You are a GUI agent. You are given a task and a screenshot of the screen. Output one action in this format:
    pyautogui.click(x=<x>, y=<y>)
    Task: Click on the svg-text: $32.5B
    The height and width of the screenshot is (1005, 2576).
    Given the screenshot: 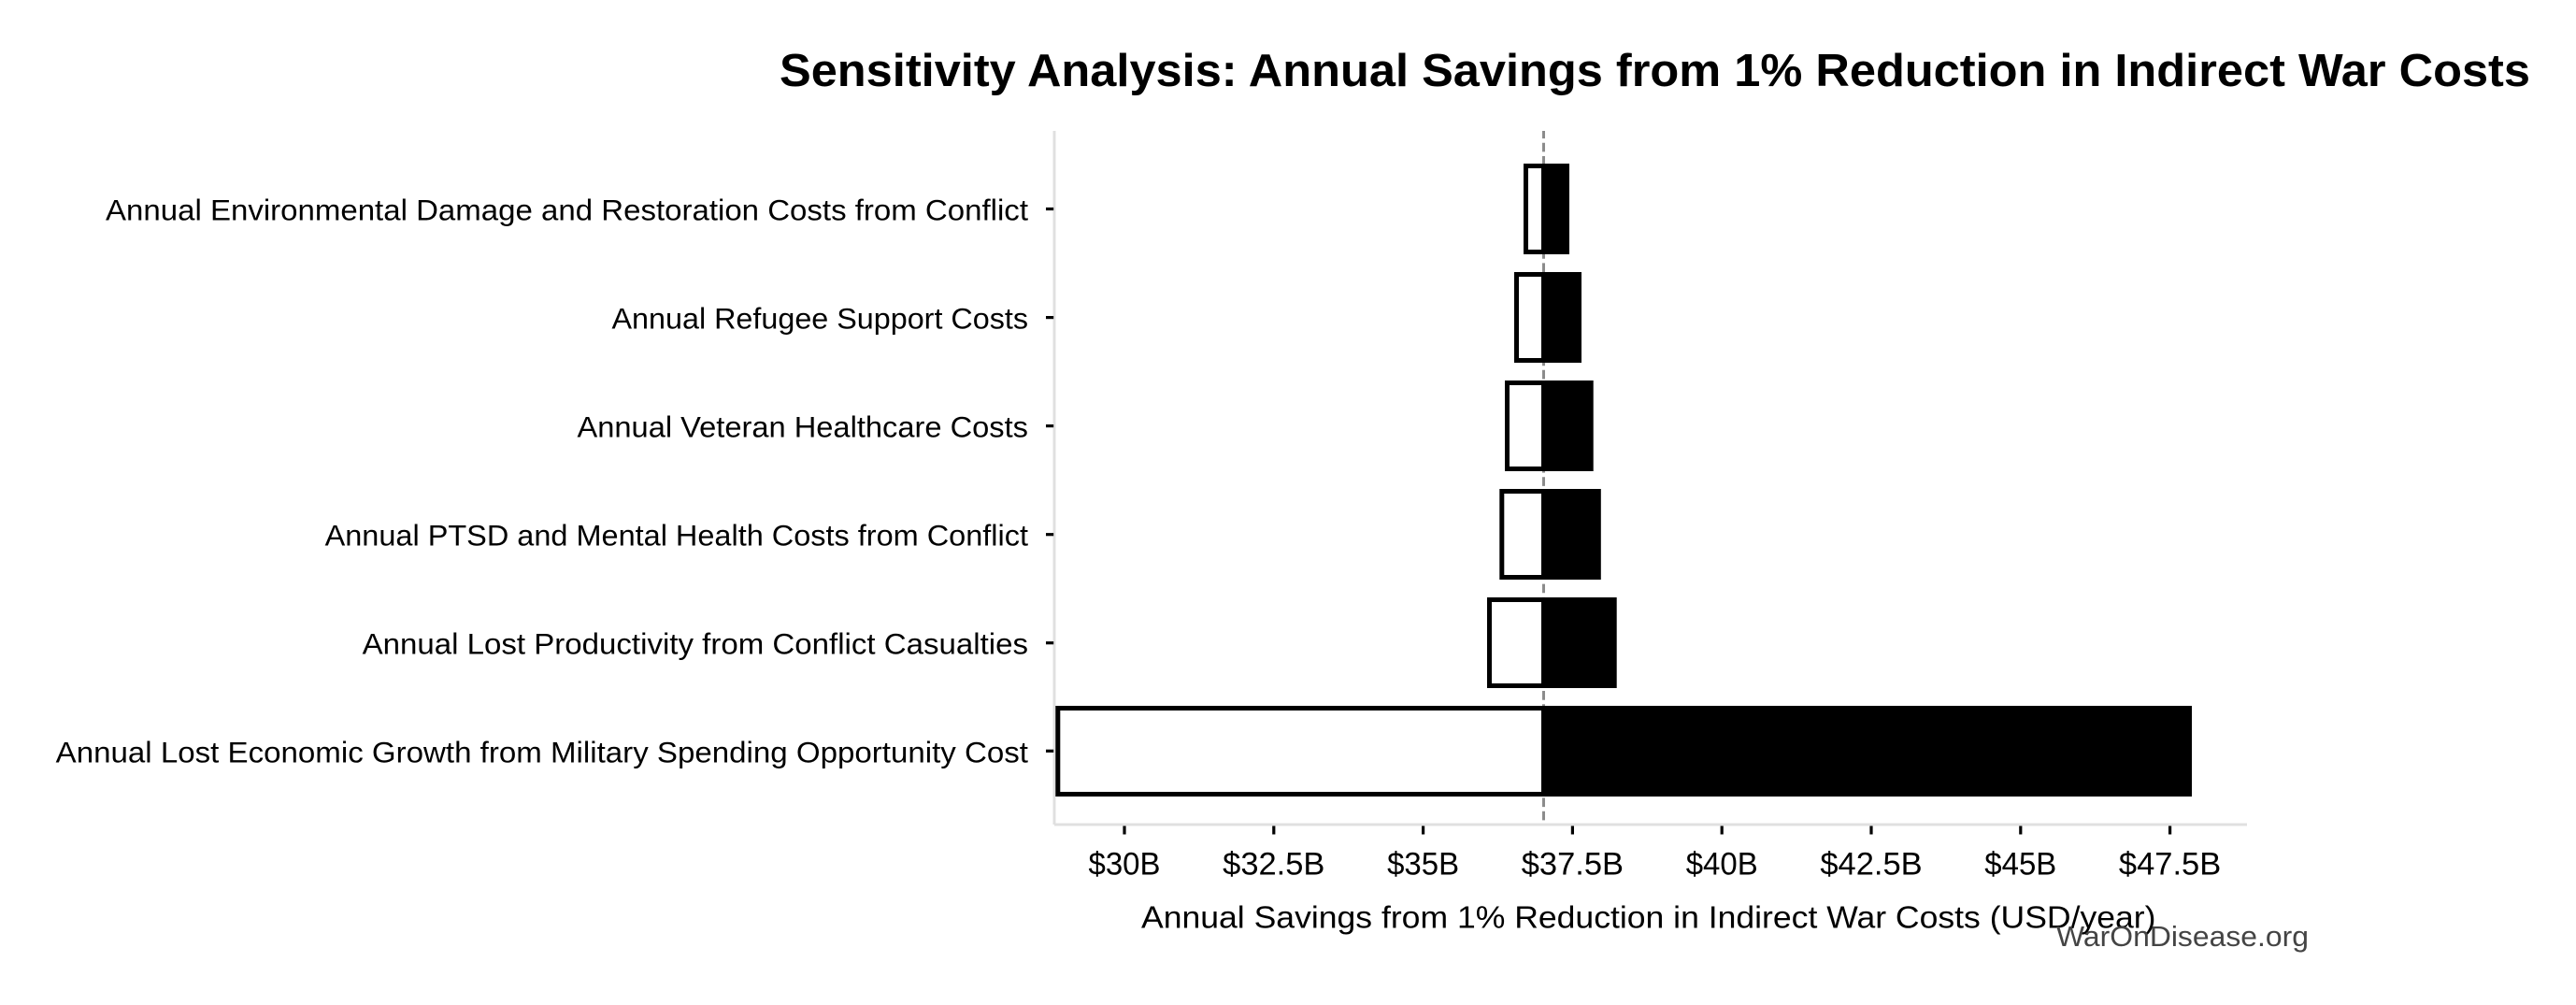 What is the action you would take?
    pyautogui.click(x=1273, y=864)
    